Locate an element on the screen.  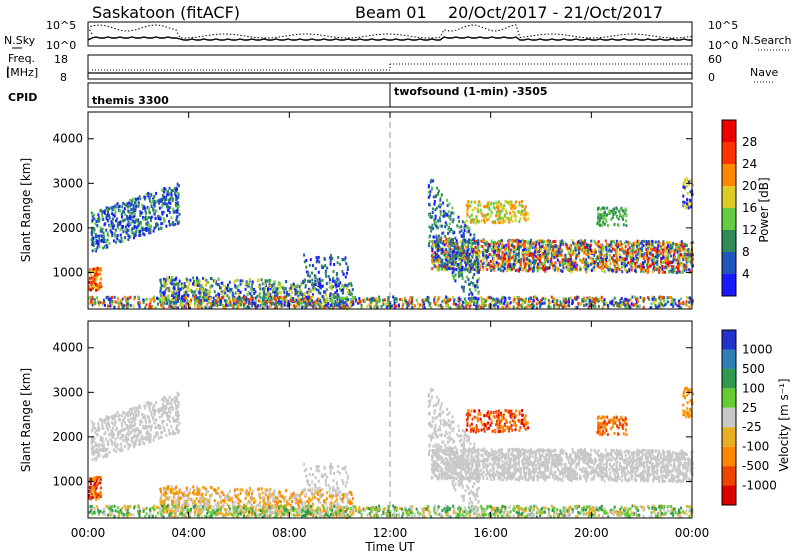
nsky-tick-top: 10^5 is located at coordinates (61, 25).